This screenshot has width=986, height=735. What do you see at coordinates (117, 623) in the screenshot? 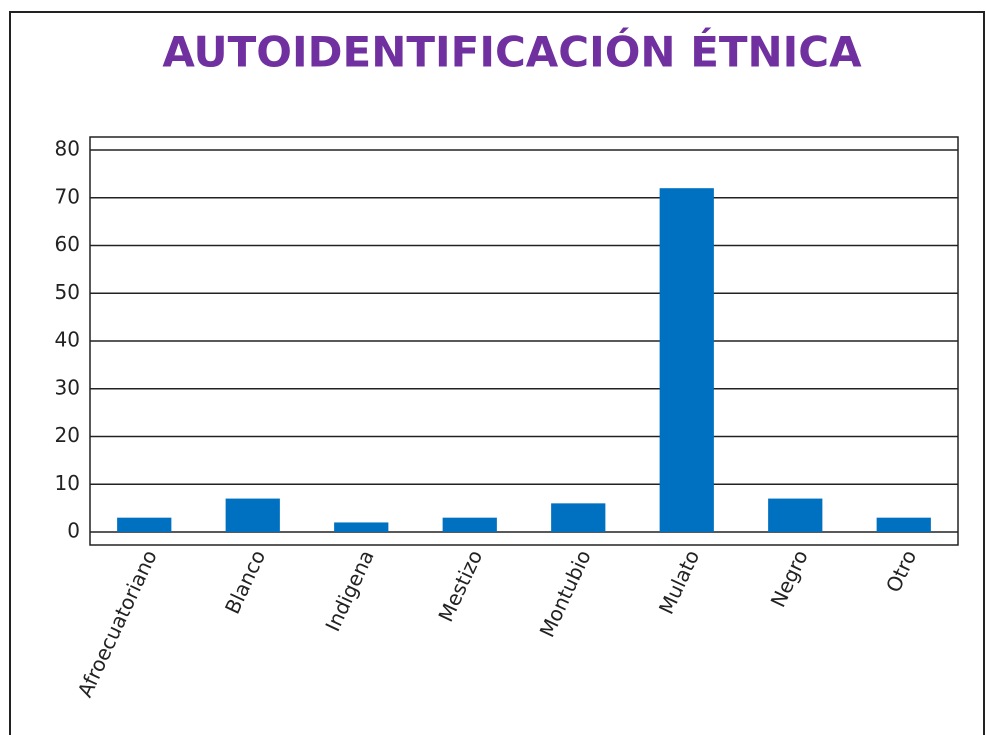
I see `x-tick-label: Afroecuatoriano` at bounding box center [117, 623].